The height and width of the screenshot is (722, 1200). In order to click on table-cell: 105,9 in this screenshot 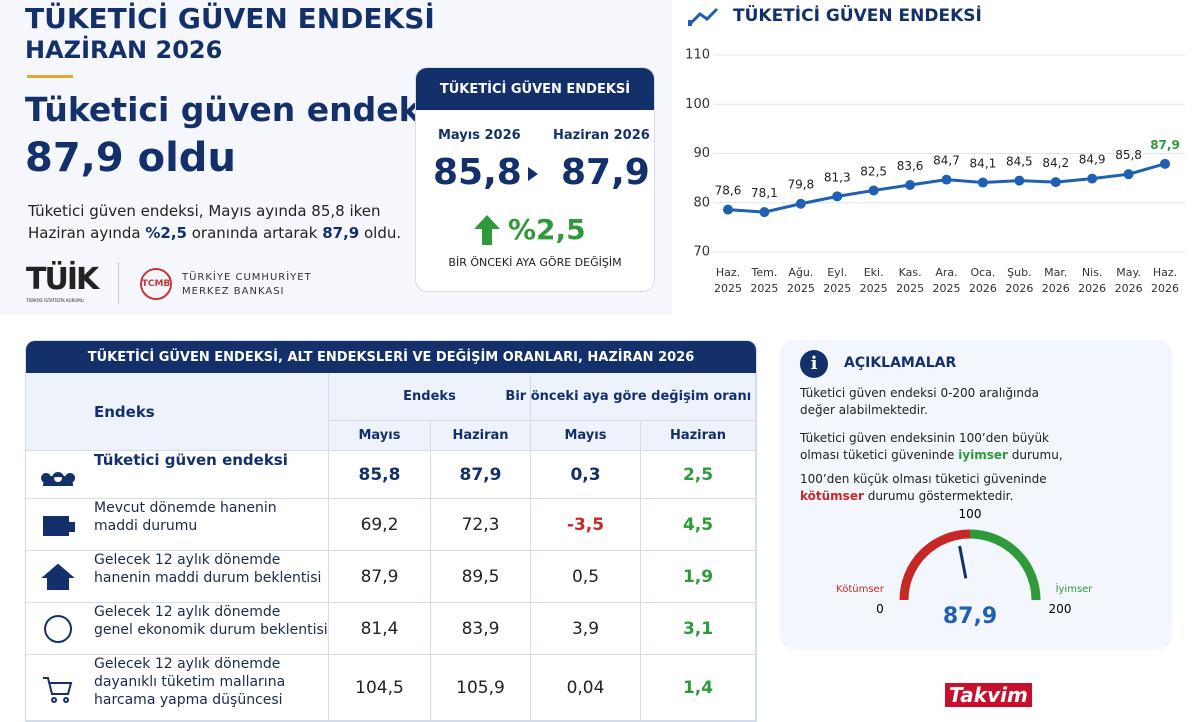, I will do `click(481, 688)`.